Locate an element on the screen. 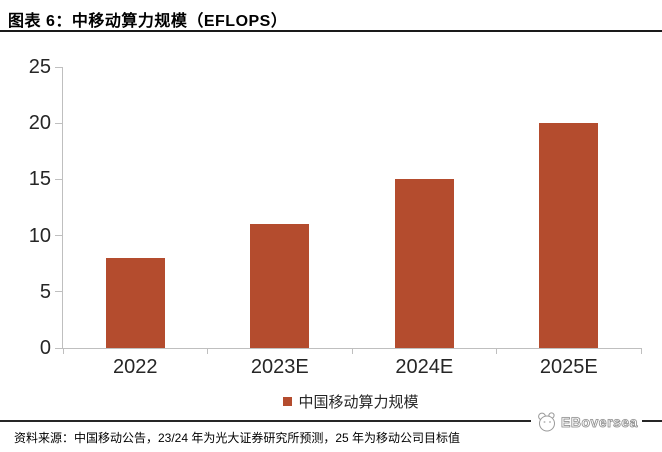 This screenshot has height=452, width=662. y-axis-label: 0 is located at coordinates (45, 348).